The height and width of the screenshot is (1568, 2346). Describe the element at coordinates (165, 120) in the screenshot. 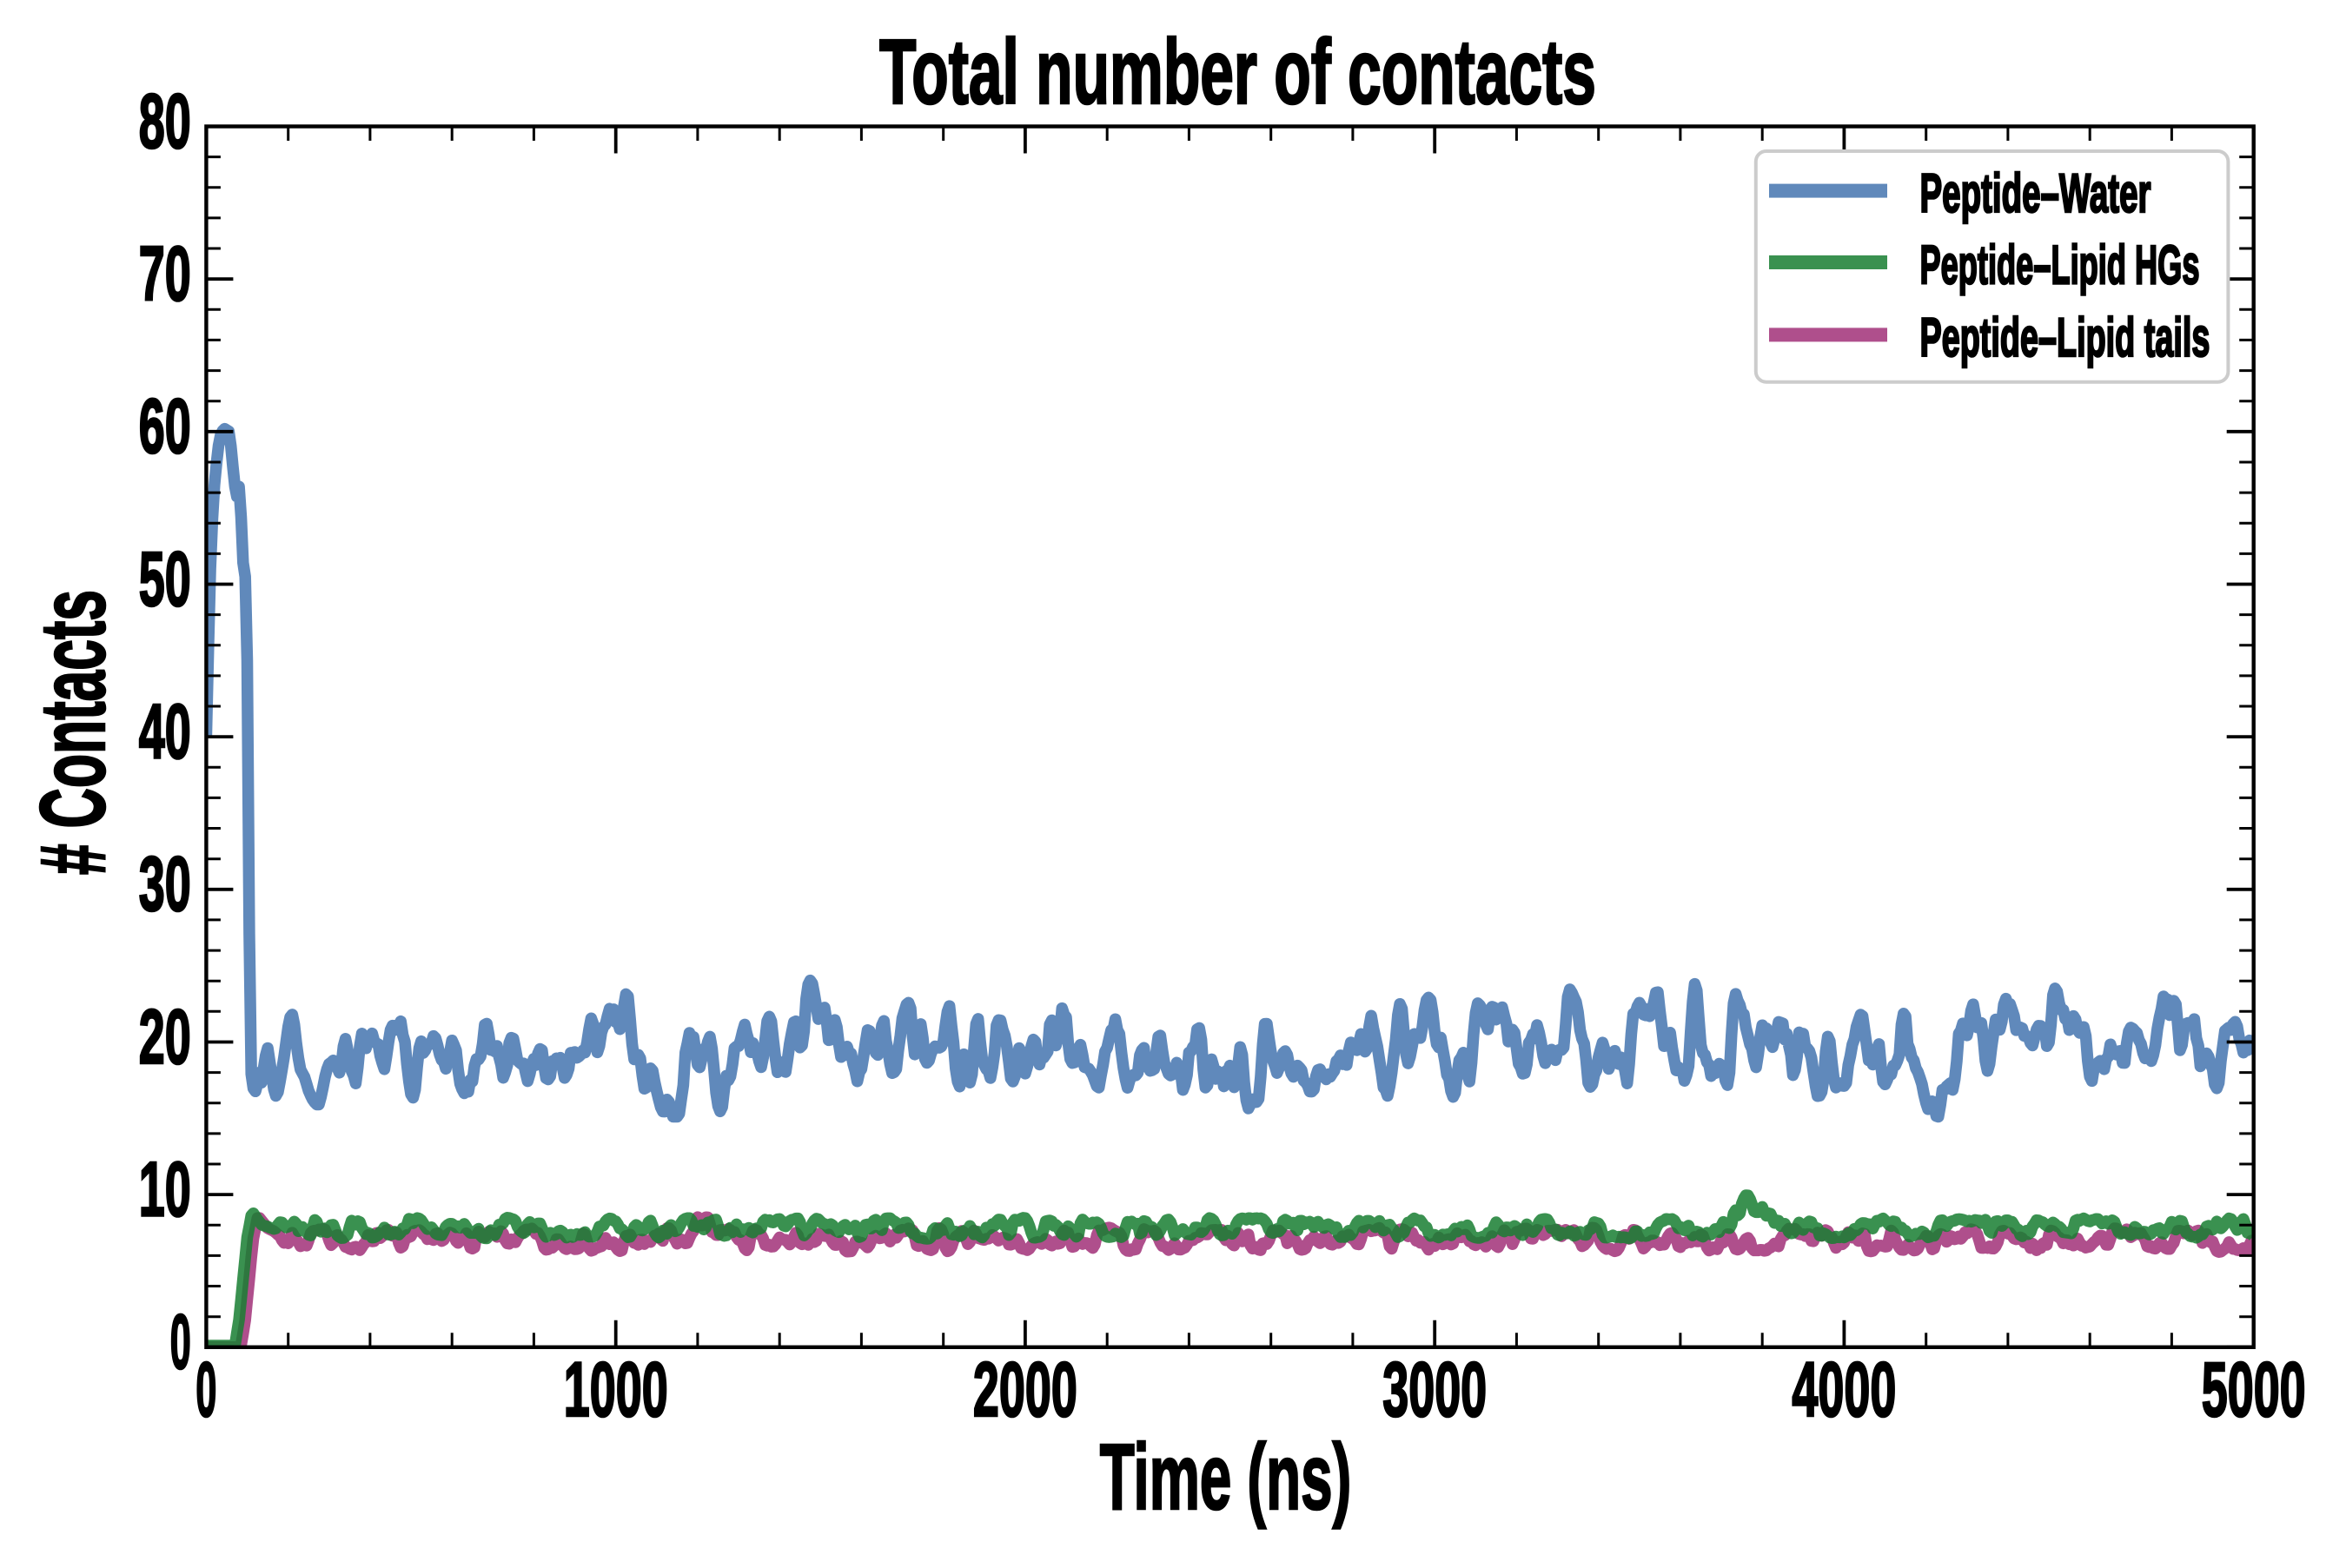

I see `svg-text: 80` at that location.